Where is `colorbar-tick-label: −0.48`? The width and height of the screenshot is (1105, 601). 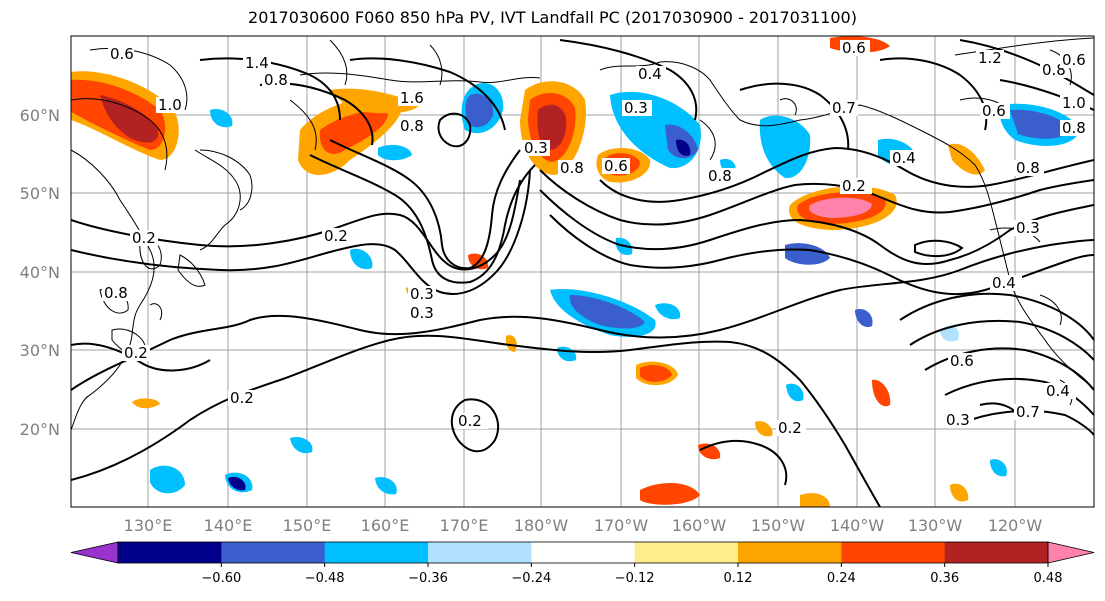
colorbar-tick-label: −0.48 is located at coordinates (325, 578).